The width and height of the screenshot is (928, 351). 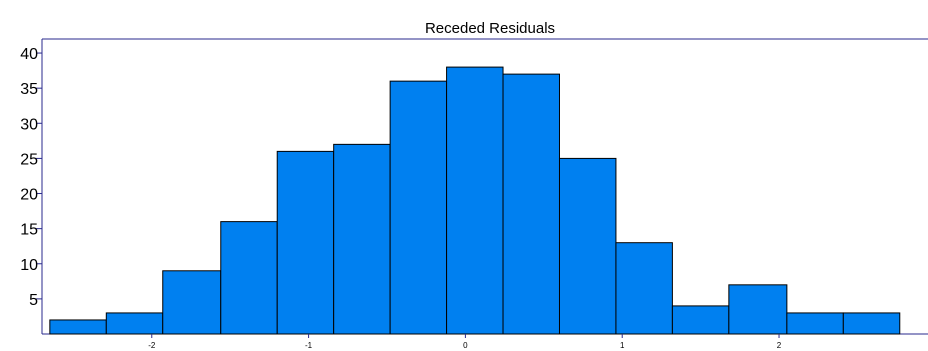 What do you see at coordinates (29, 89) in the screenshot?
I see `y-tick-label: 35` at bounding box center [29, 89].